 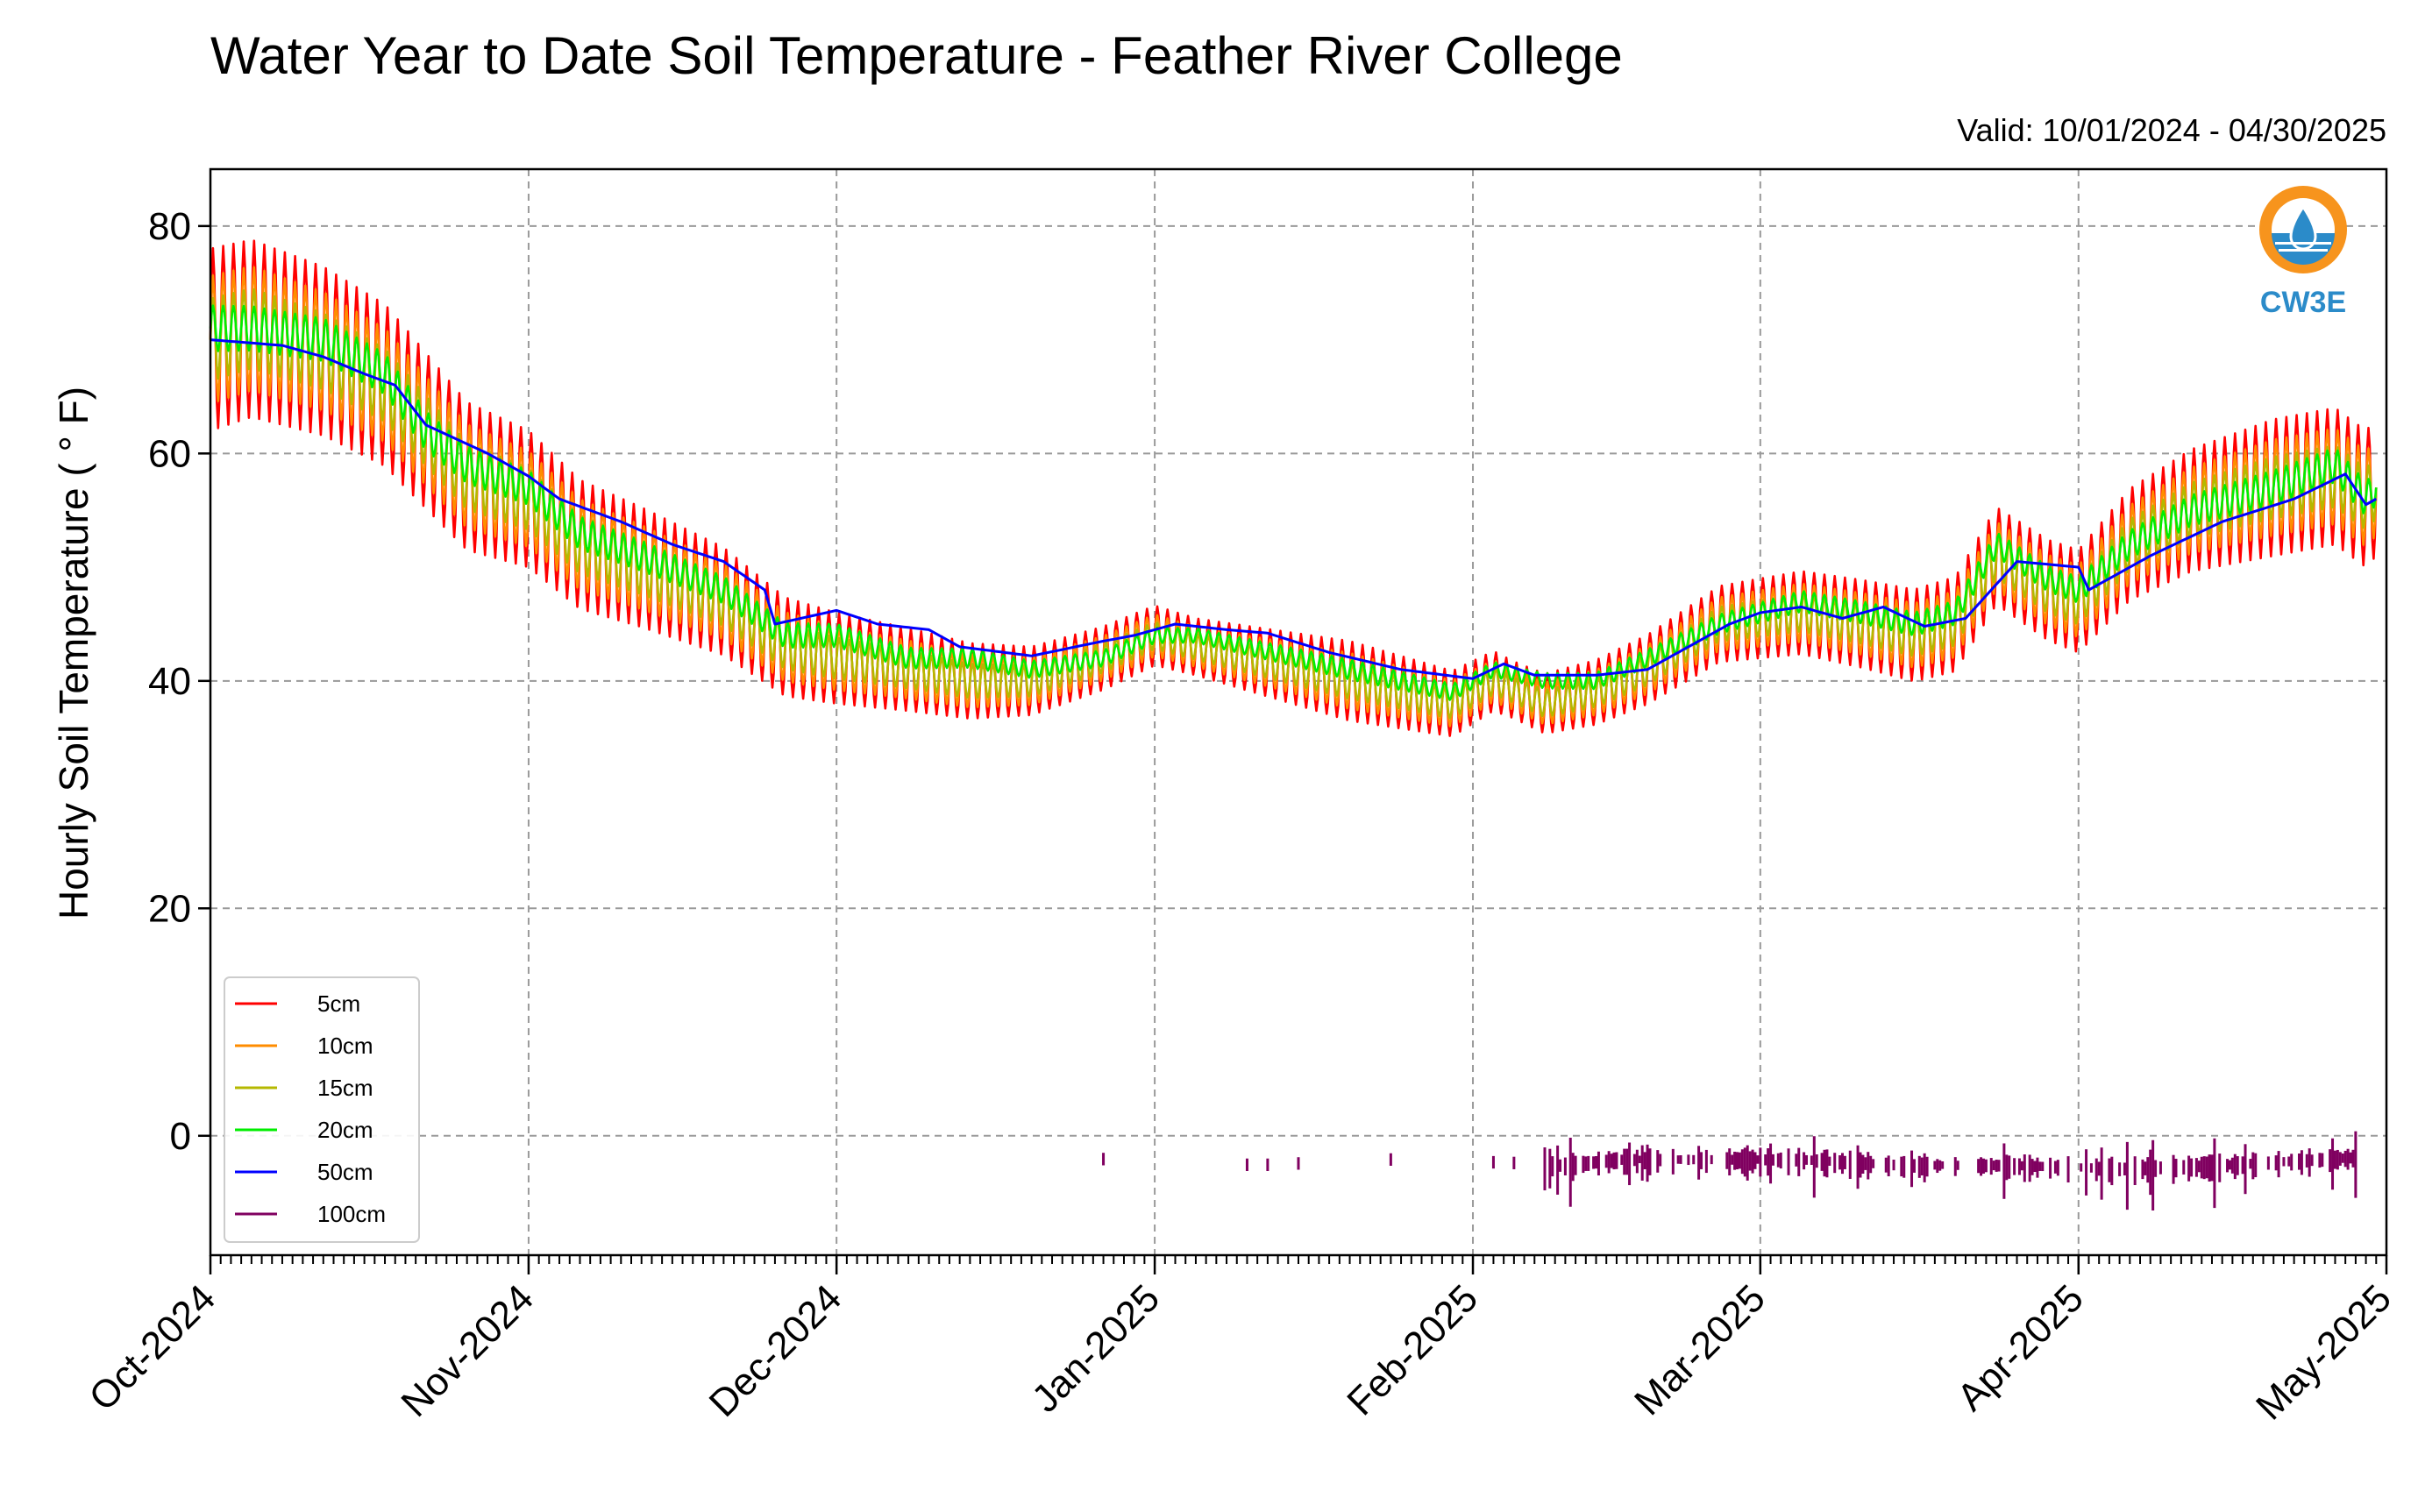 What do you see at coordinates (338, 1003) in the screenshot?
I see `legend-label-5cm: 5cm` at bounding box center [338, 1003].